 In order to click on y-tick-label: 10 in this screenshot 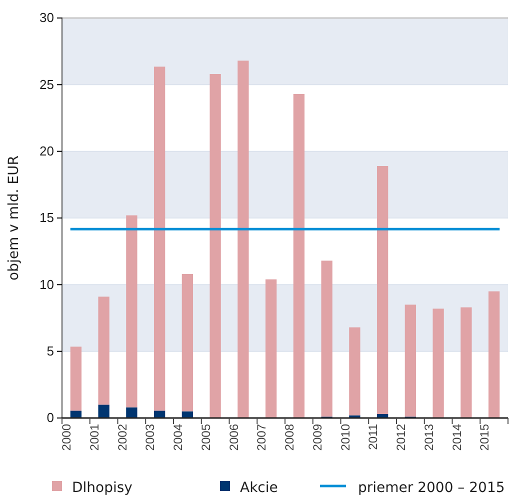, I will do `click(47, 284)`.